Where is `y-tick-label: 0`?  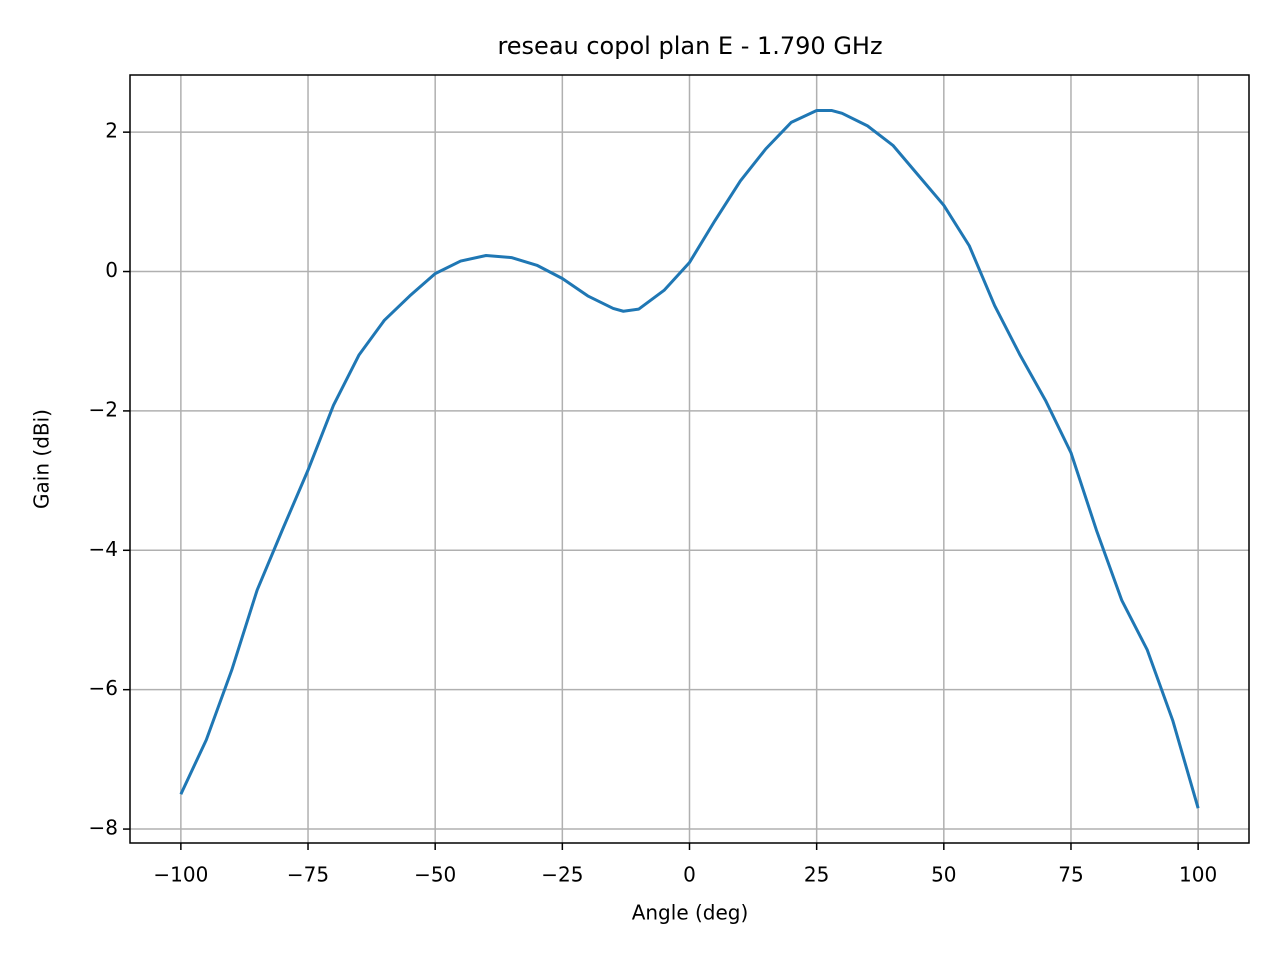 y-tick-label: 0 is located at coordinates (111, 270).